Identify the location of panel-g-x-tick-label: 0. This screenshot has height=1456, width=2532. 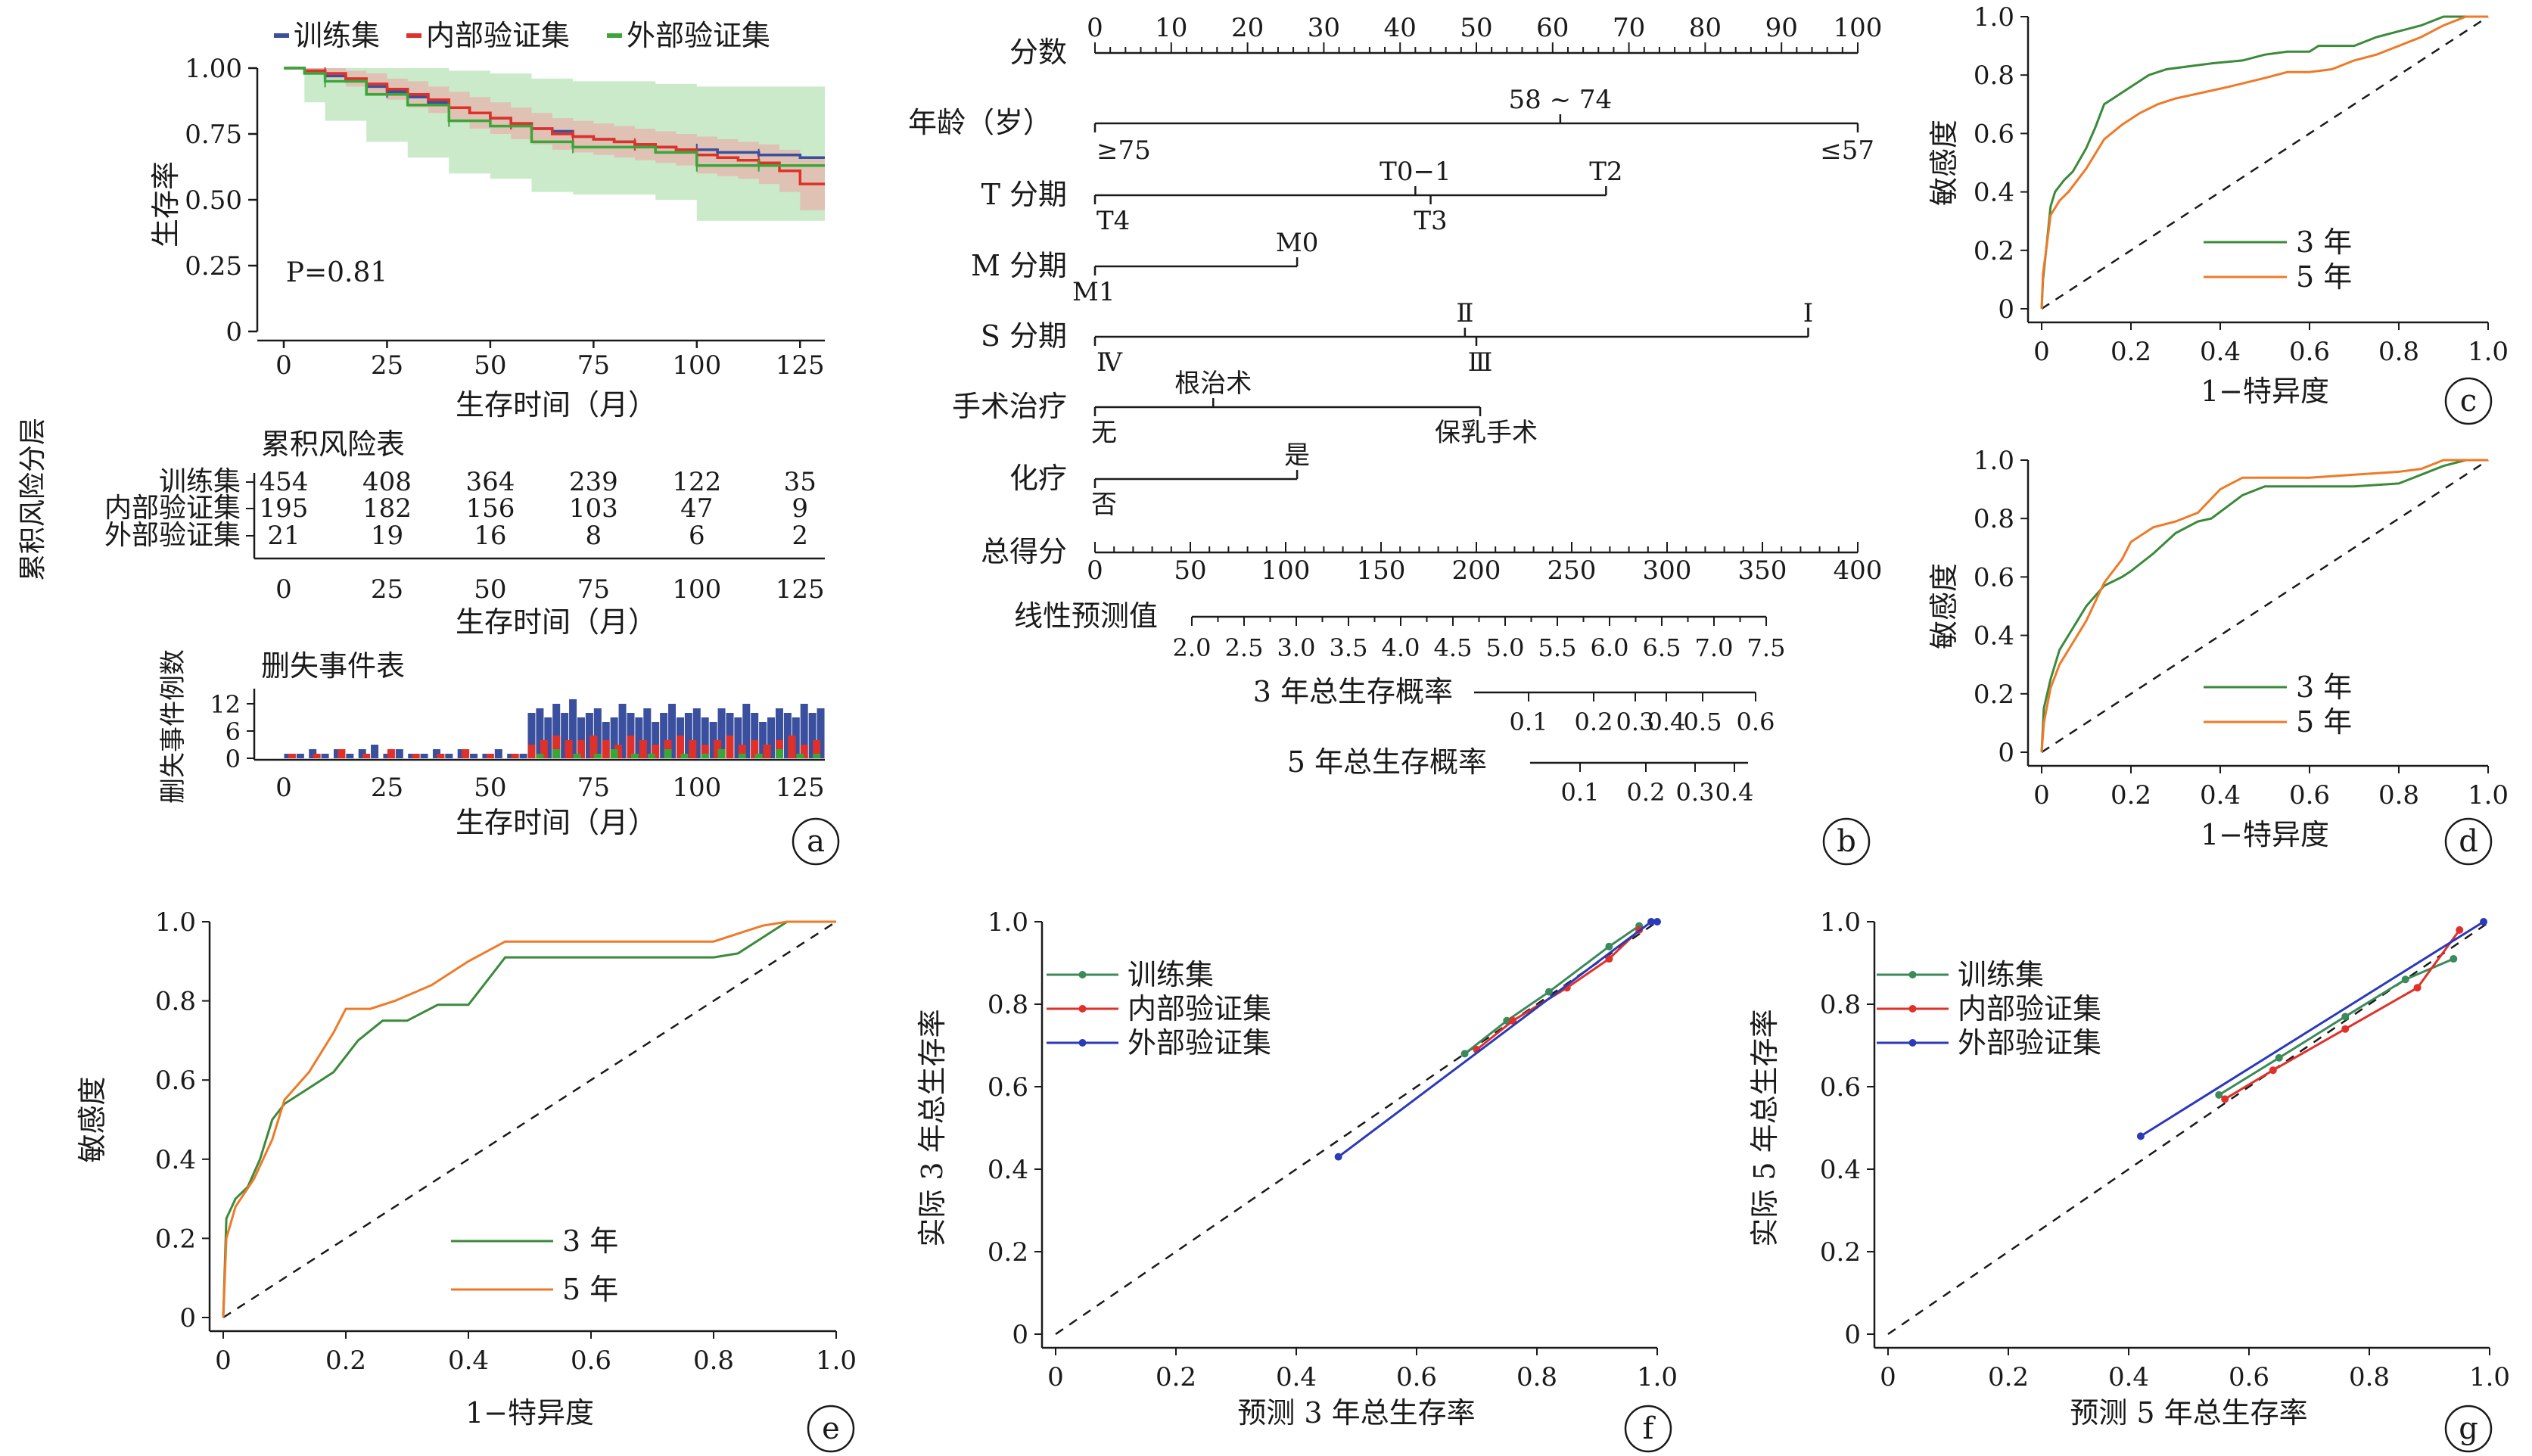
(1888, 1377).